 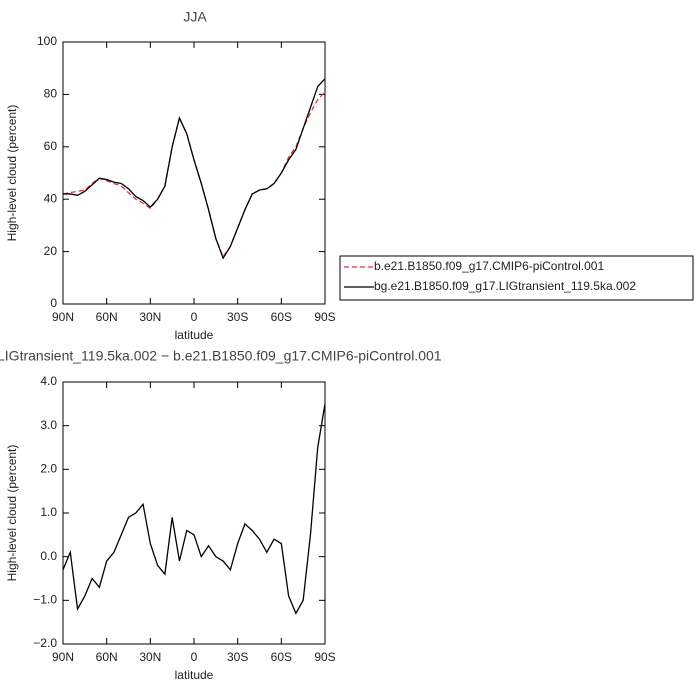 I want to click on y-tick-label: 80, so click(x=51, y=94).